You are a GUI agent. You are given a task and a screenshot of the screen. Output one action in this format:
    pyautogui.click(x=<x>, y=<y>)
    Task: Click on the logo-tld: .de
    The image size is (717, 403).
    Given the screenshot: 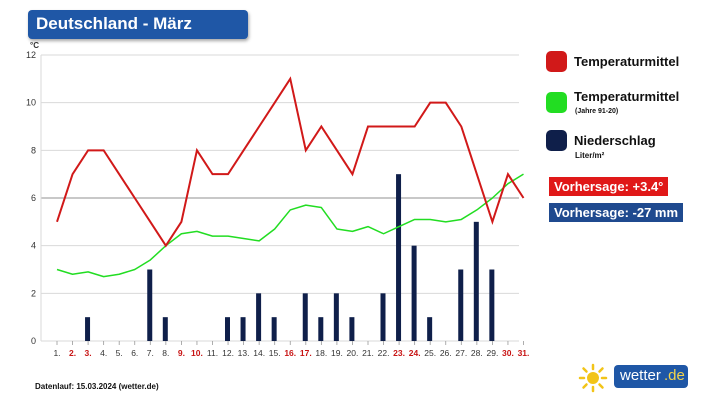 What is the action you would take?
    pyautogui.click(x=674, y=375)
    